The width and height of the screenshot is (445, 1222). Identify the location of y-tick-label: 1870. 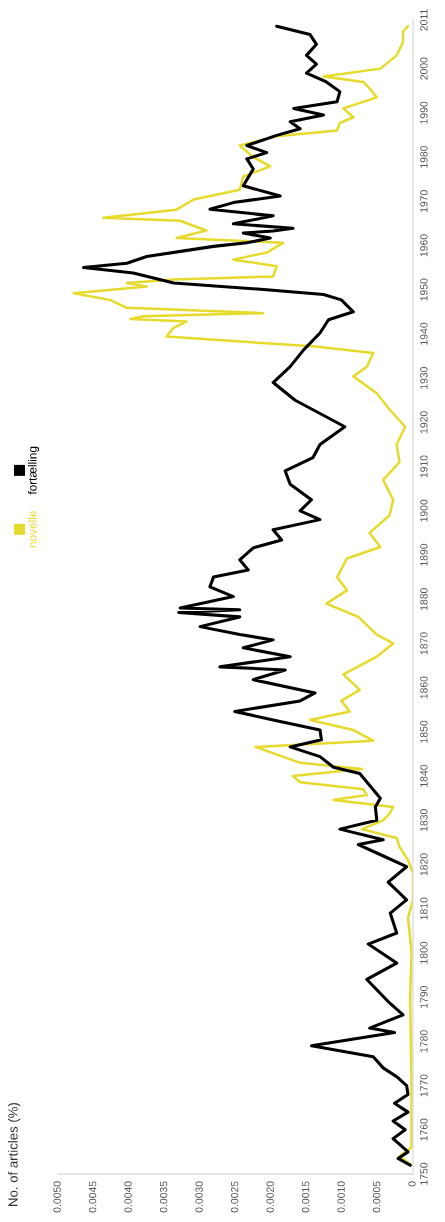
(424, 643).